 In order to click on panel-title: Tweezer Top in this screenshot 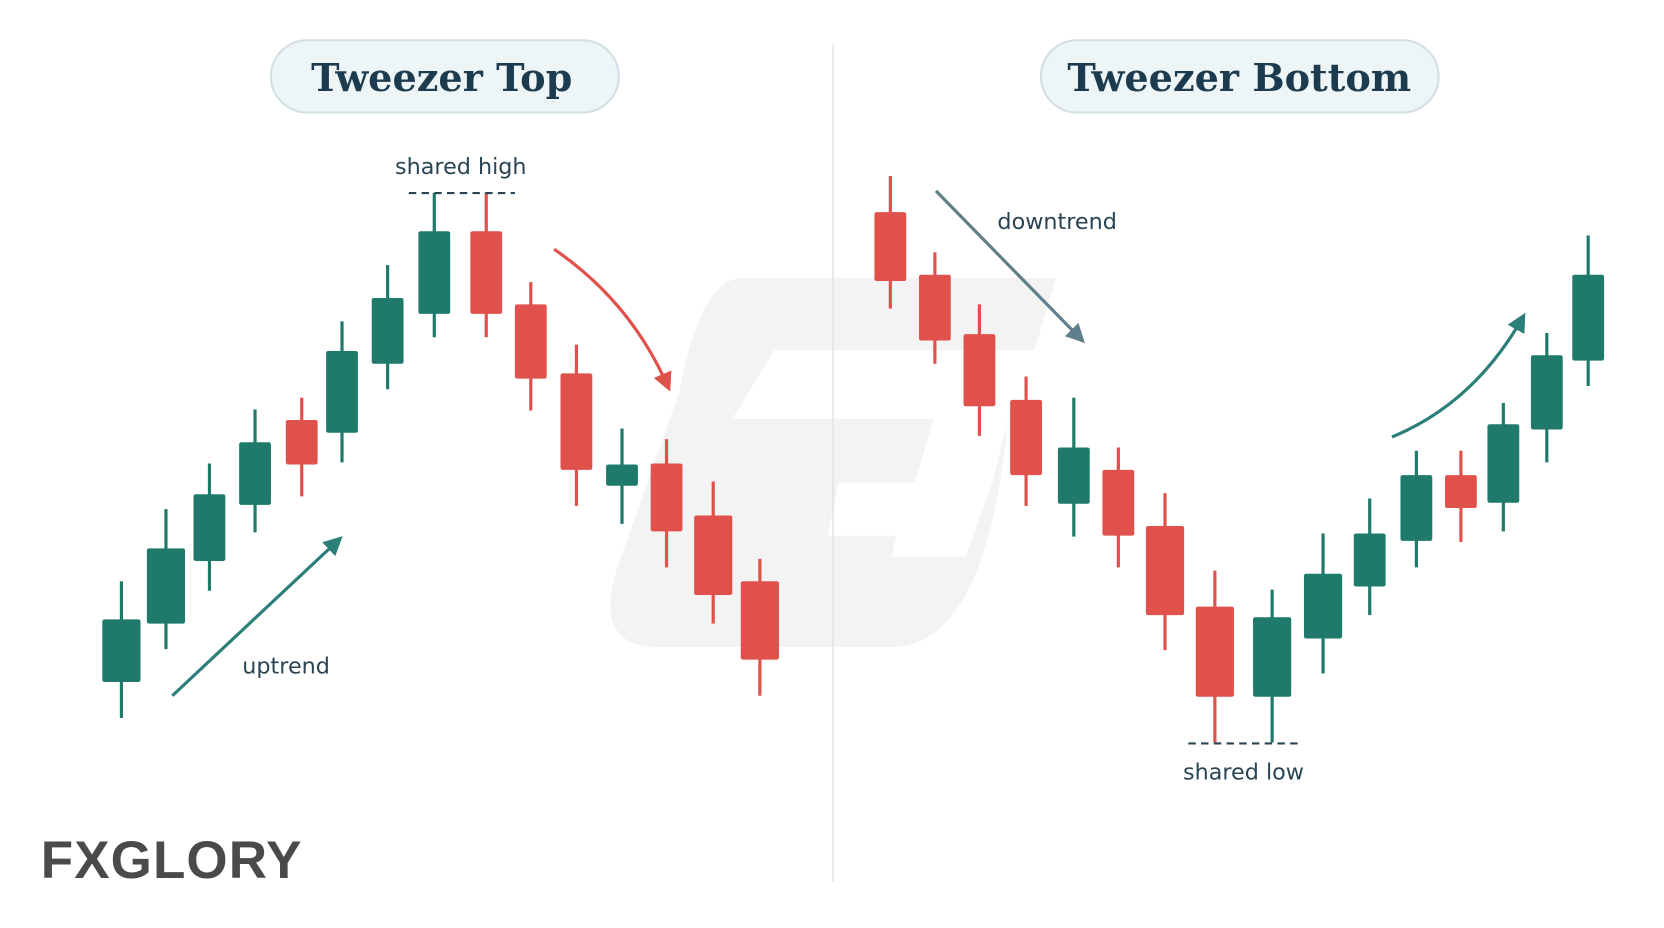, I will do `click(441, 78)`.